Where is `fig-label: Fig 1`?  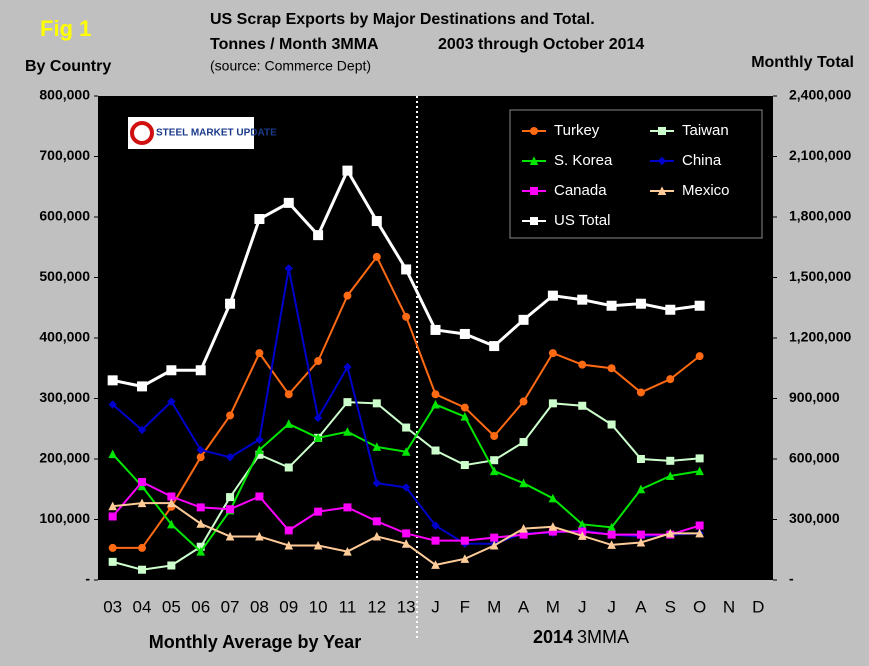 fig-label: Fig 1 is located at coordinates (65, 28).